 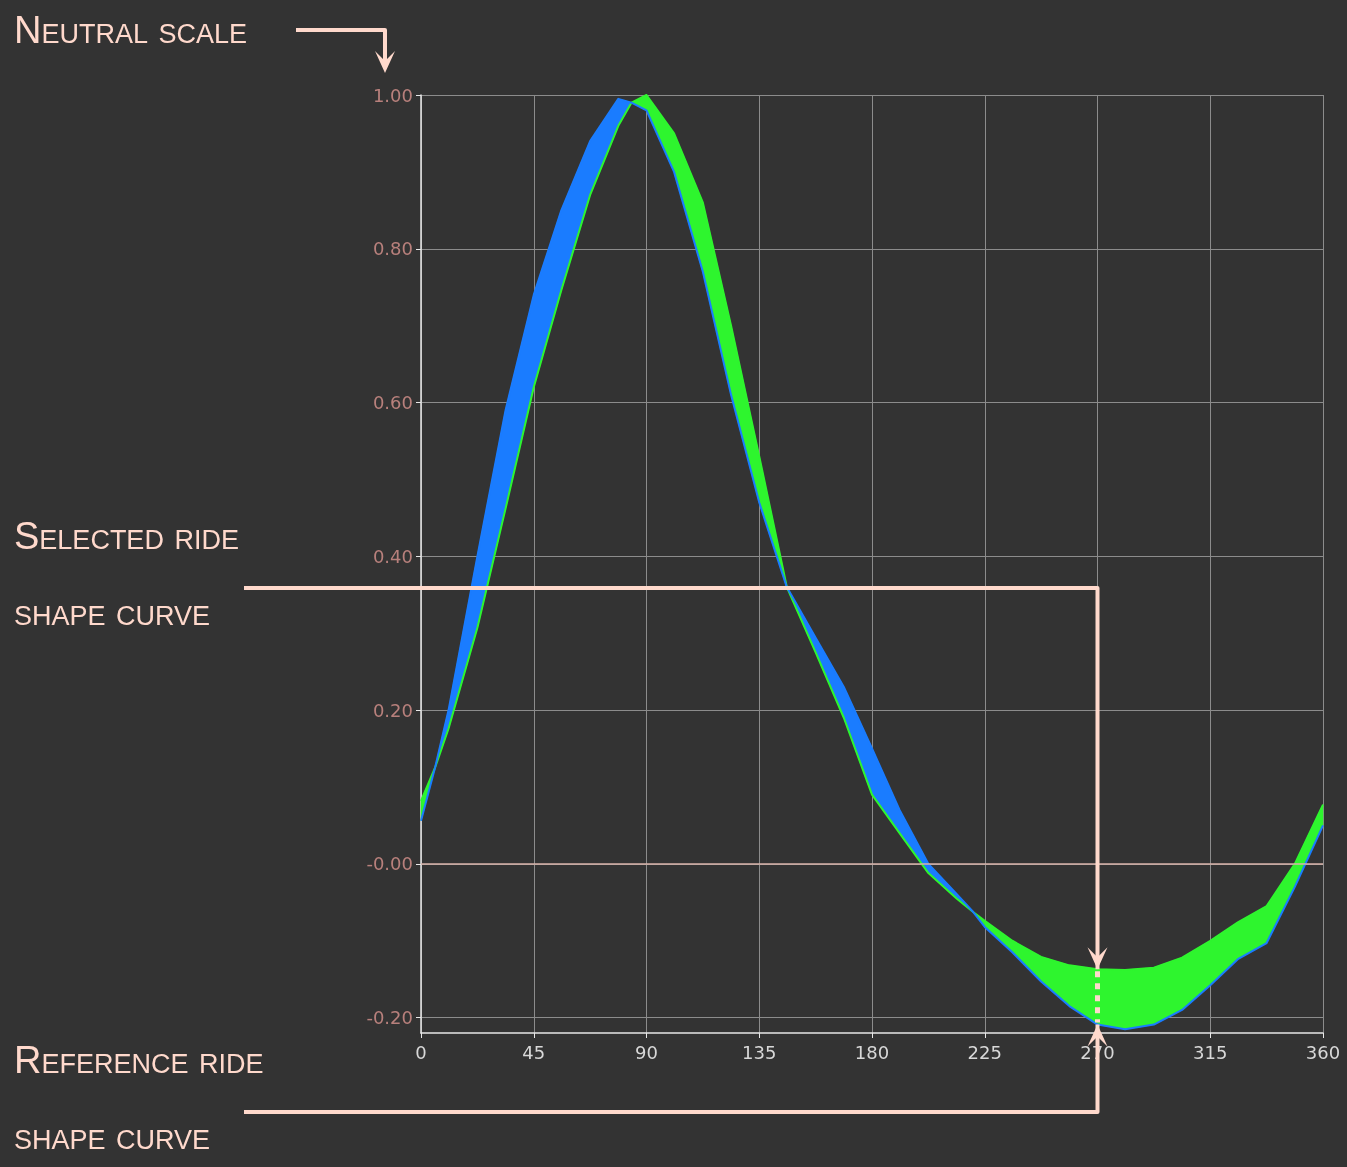 I want to click on y-tick-label: -0.00, so click(x=389, y=864).